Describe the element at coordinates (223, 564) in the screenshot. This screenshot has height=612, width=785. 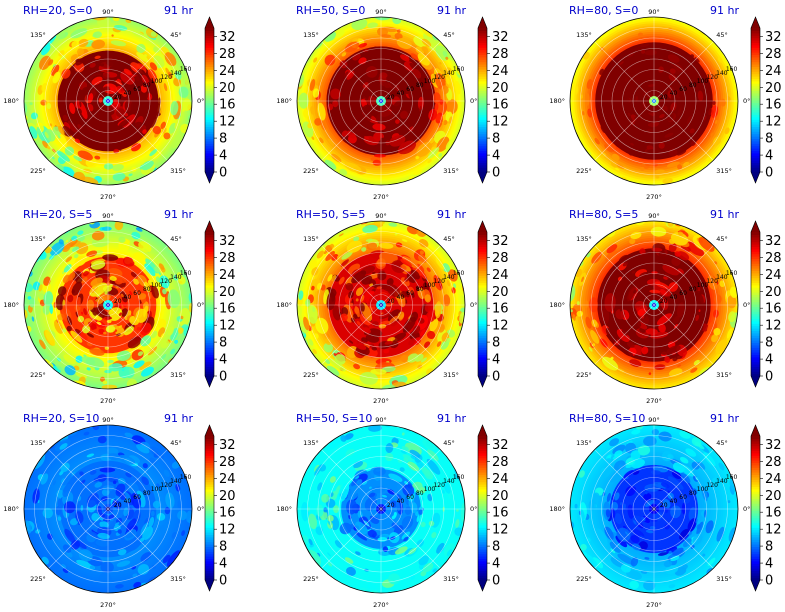
I see `colorbar-tick-label: 4` at that location.